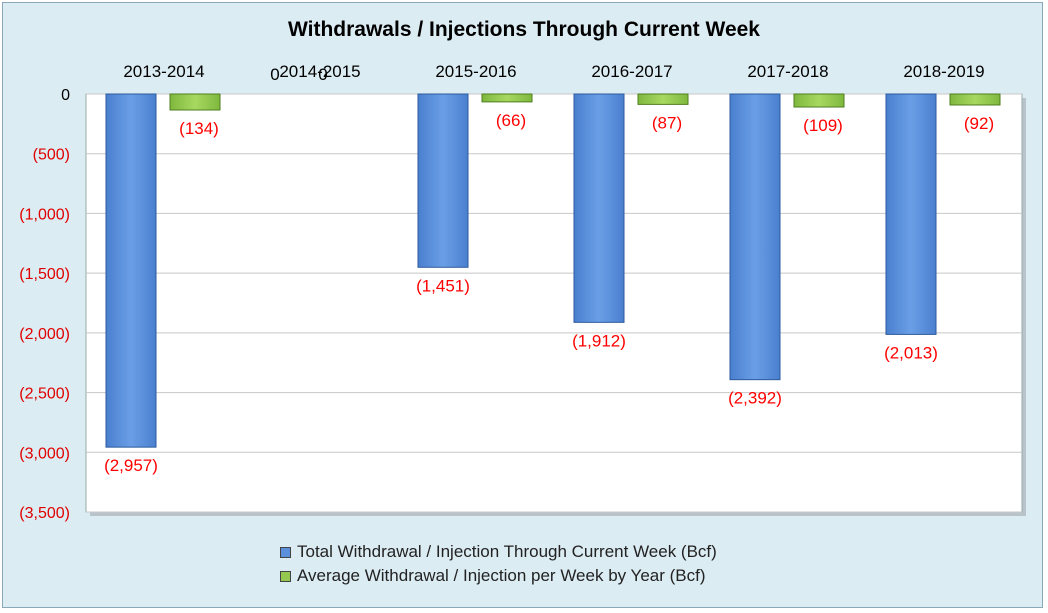 The height and width of the screenshot is (613, 1048). Describe the element at coordinates (511, 120) in the screenshot. I see `data-label-average: (66)` at that location.